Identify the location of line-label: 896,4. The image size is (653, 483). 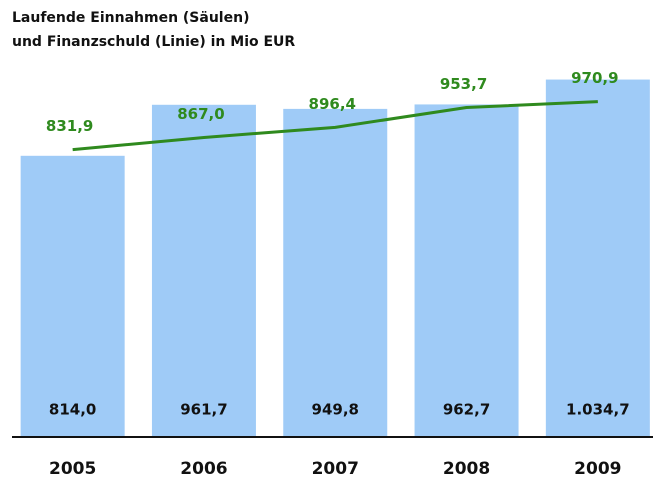
(332, 104).